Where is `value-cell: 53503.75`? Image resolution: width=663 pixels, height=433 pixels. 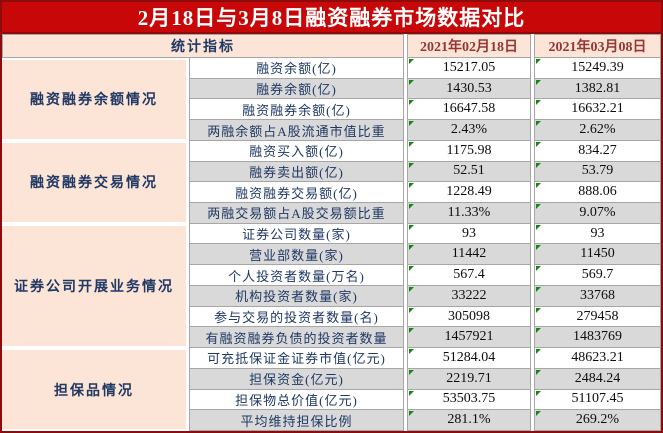
value-cell: 53503.75 is located at coordinates (469, 400).